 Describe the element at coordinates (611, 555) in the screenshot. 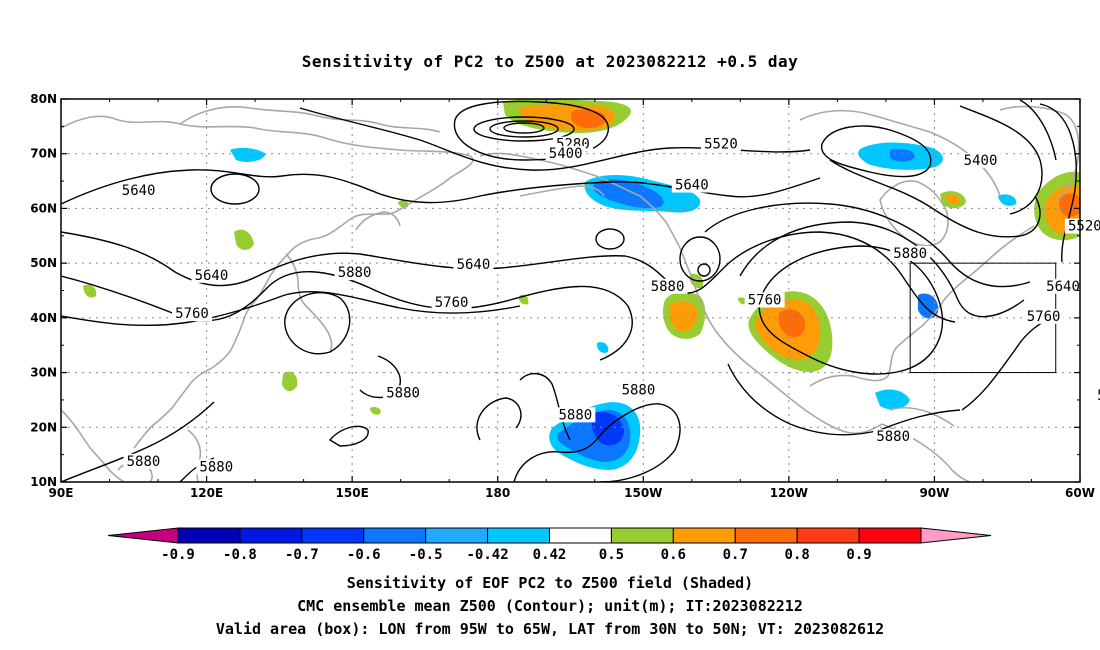

I see `colorbar-label: 0.5` at that location.